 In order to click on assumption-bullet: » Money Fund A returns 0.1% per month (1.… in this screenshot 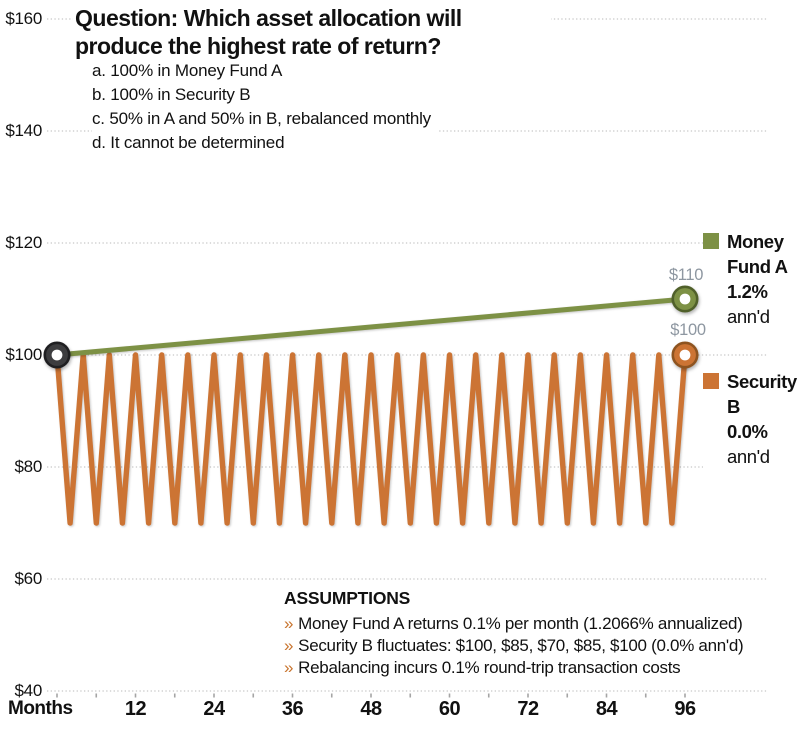, I will do `click(513, 624)`.